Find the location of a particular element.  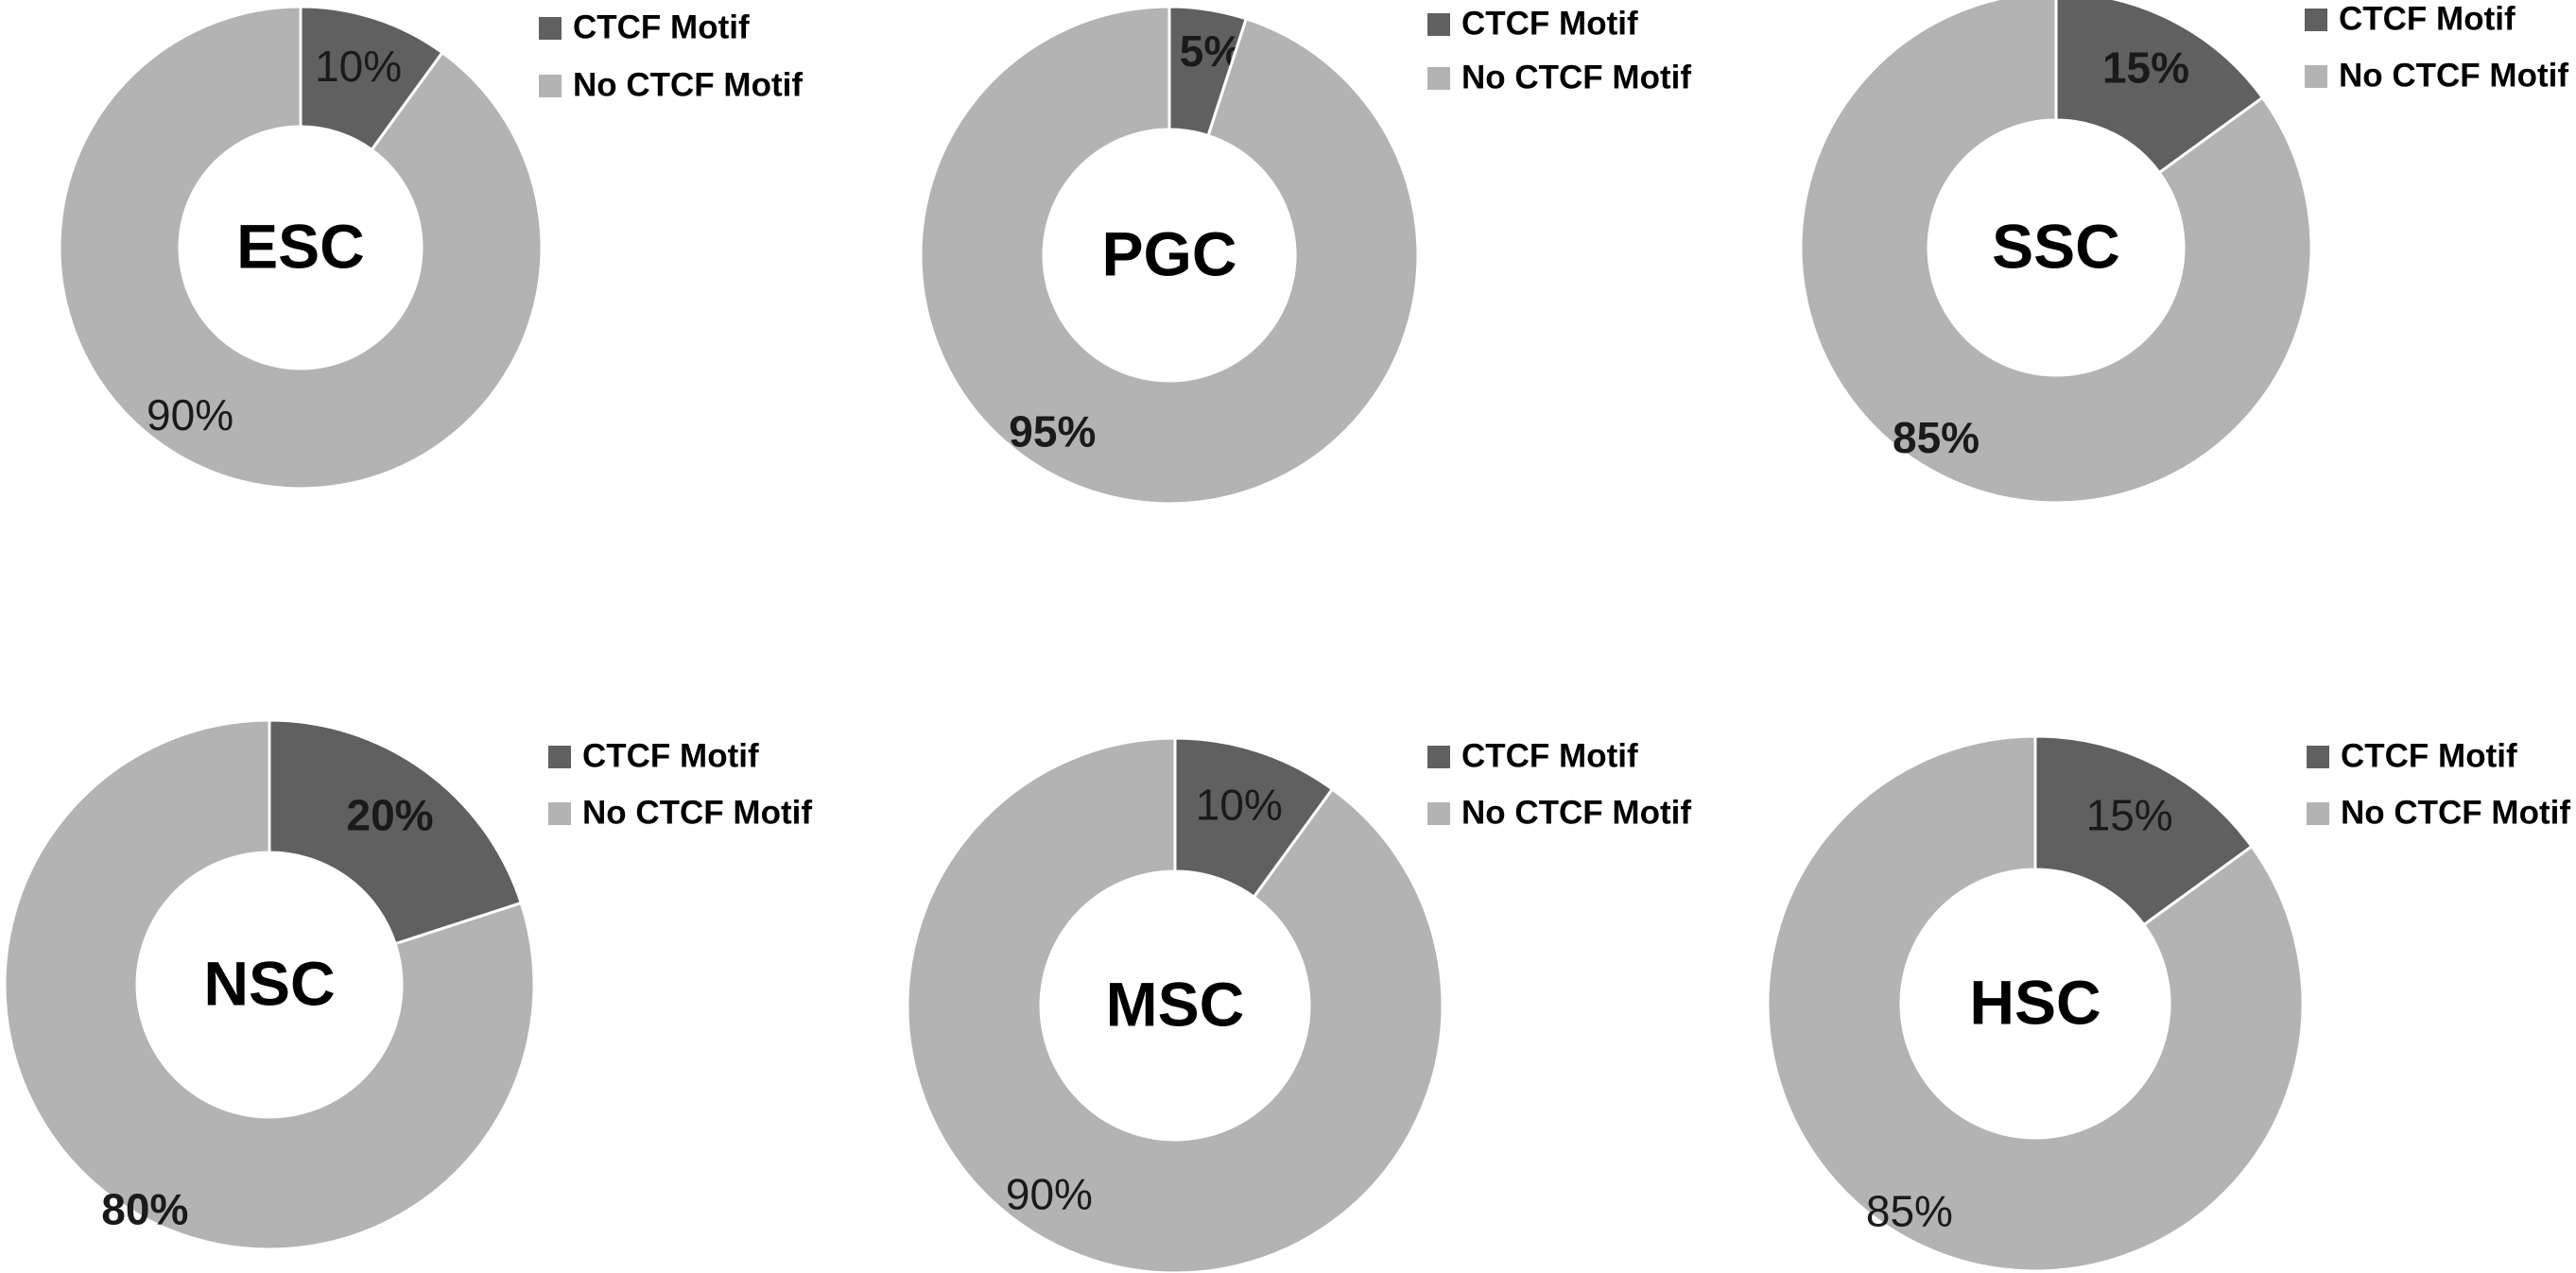

center-label: PGC is located at coordinates (1168, 253).